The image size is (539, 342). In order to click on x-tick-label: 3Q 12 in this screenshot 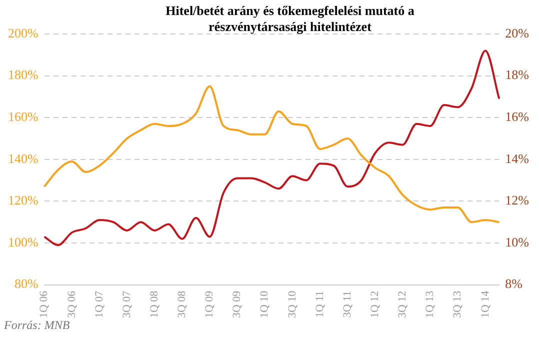, I will do `click(402, 304)`.